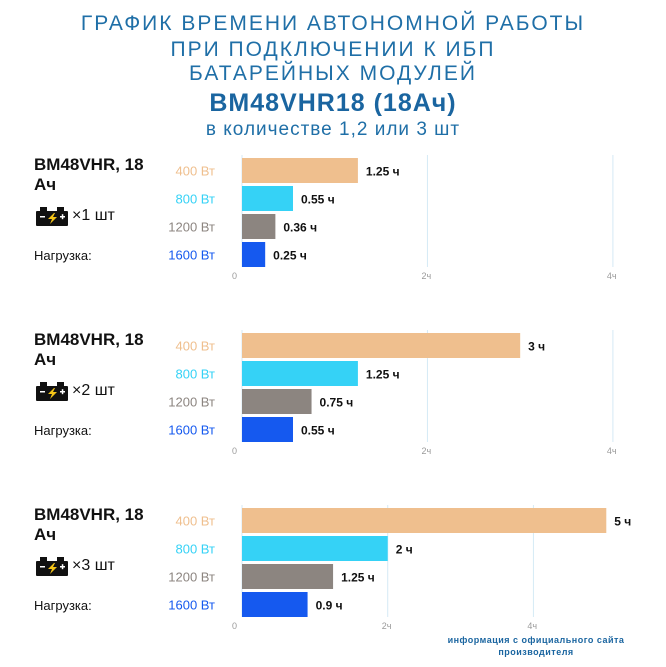 The image size is (666, 667). Describe the element at coordinates (404, 550) in the screenshot. I see `data-label: 2 ч` at that location.